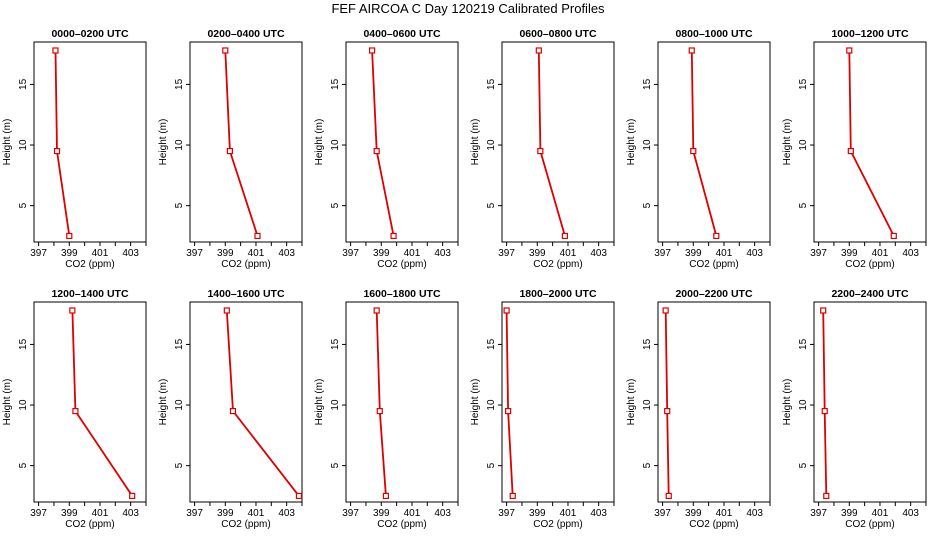  I want to click on panel-title: 0600–0800 UTC, so click(557, 34).